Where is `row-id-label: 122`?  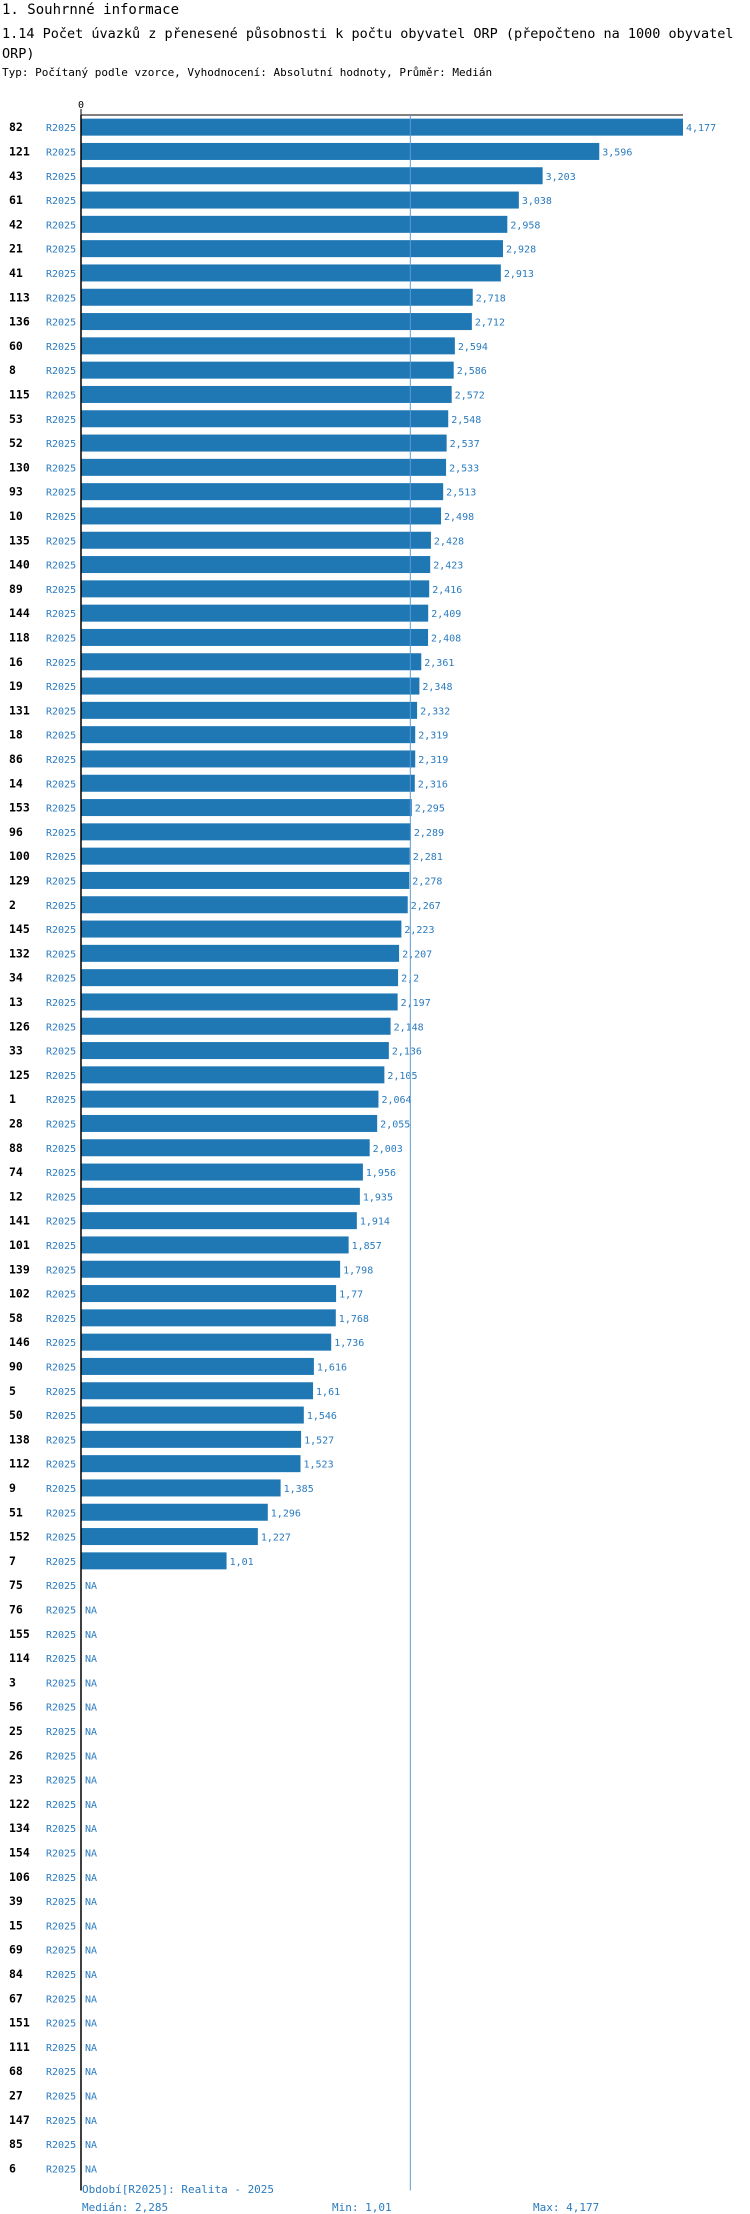
row-id-label: 122 is located at coordinates (19, 1804).